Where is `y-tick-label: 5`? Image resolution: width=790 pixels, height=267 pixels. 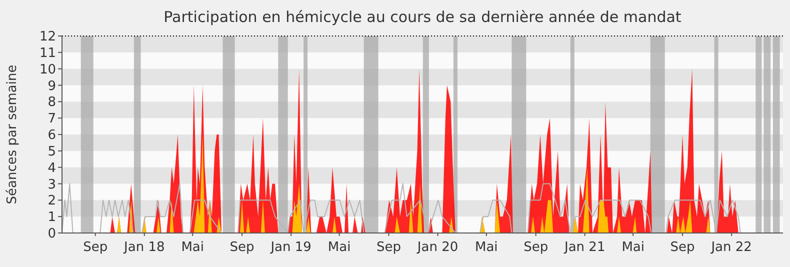
y-tick-label: 5 is located at coordinates (52, 152).